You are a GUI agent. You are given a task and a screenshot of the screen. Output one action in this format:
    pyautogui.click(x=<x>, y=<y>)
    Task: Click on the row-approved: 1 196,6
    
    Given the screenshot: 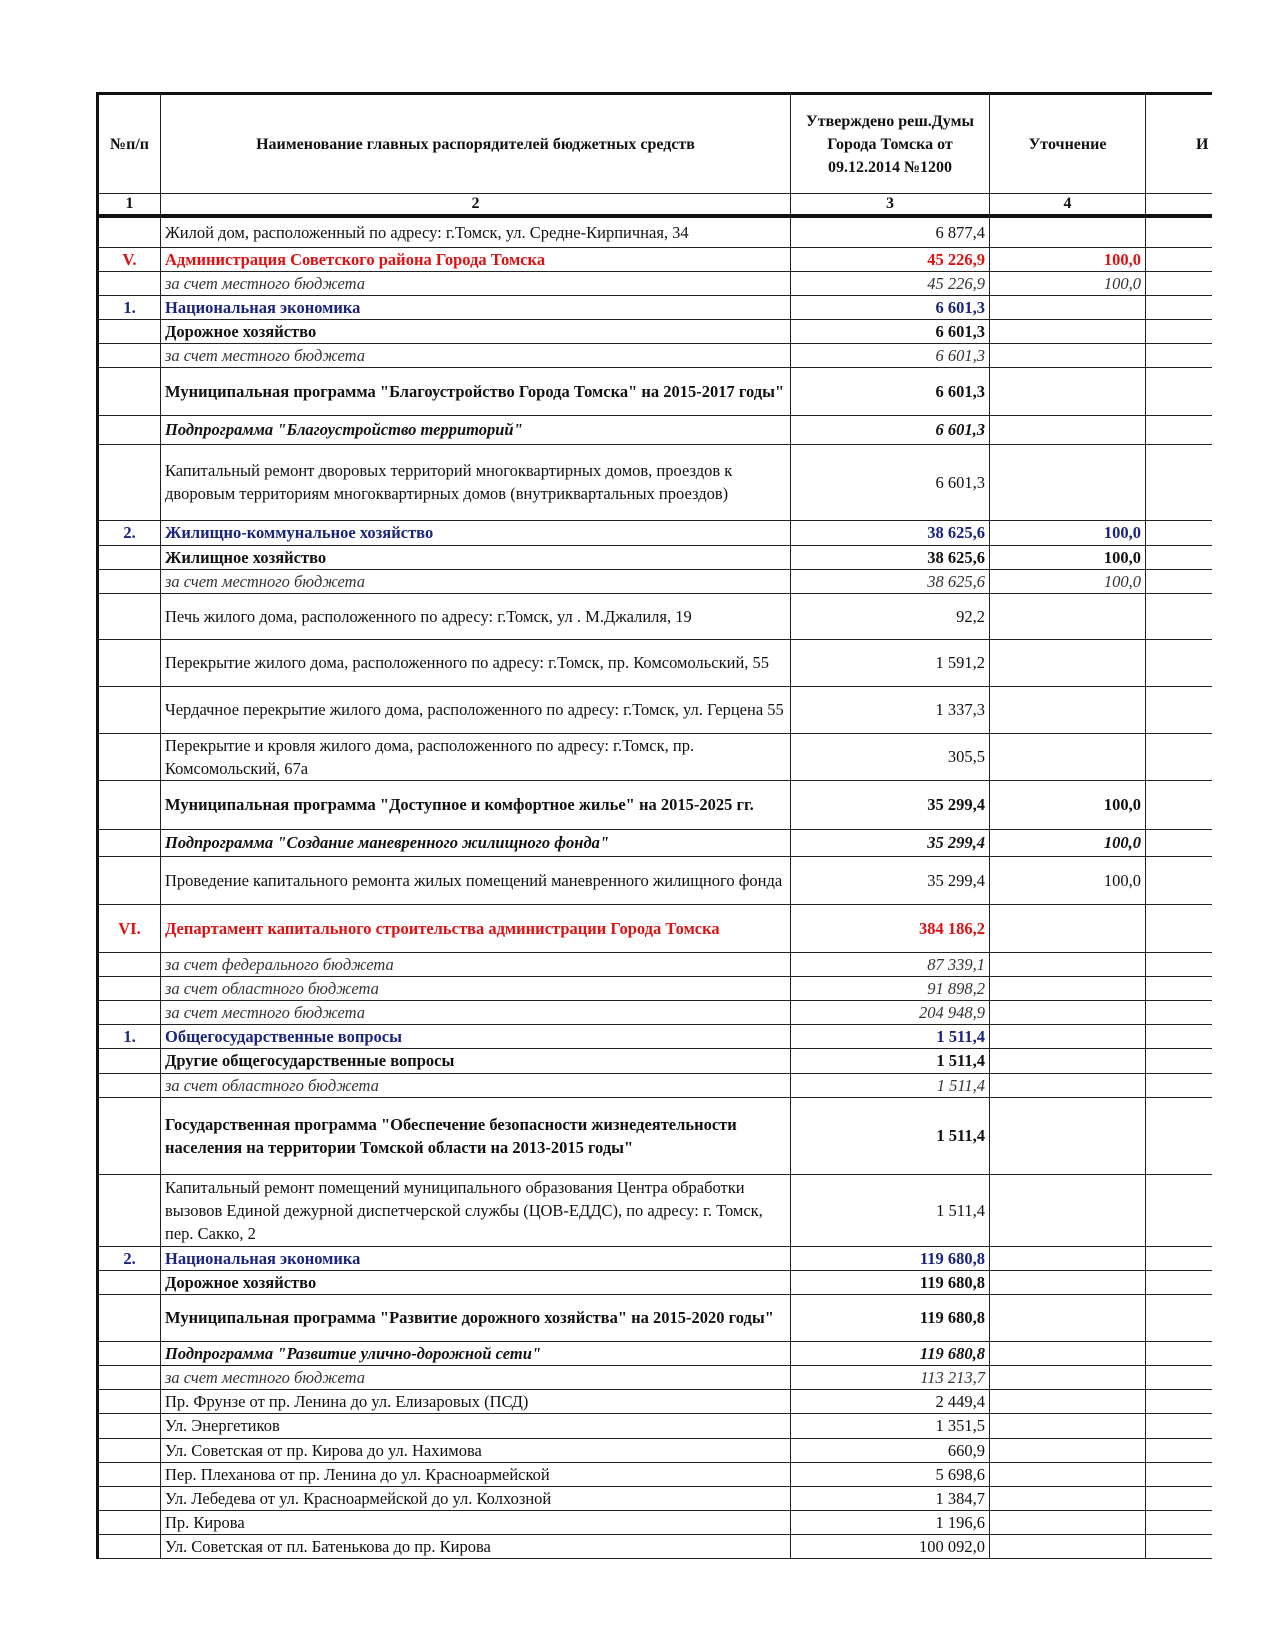 What is the action you would take?
    pyautogui.click(x=890, y=1522)
    